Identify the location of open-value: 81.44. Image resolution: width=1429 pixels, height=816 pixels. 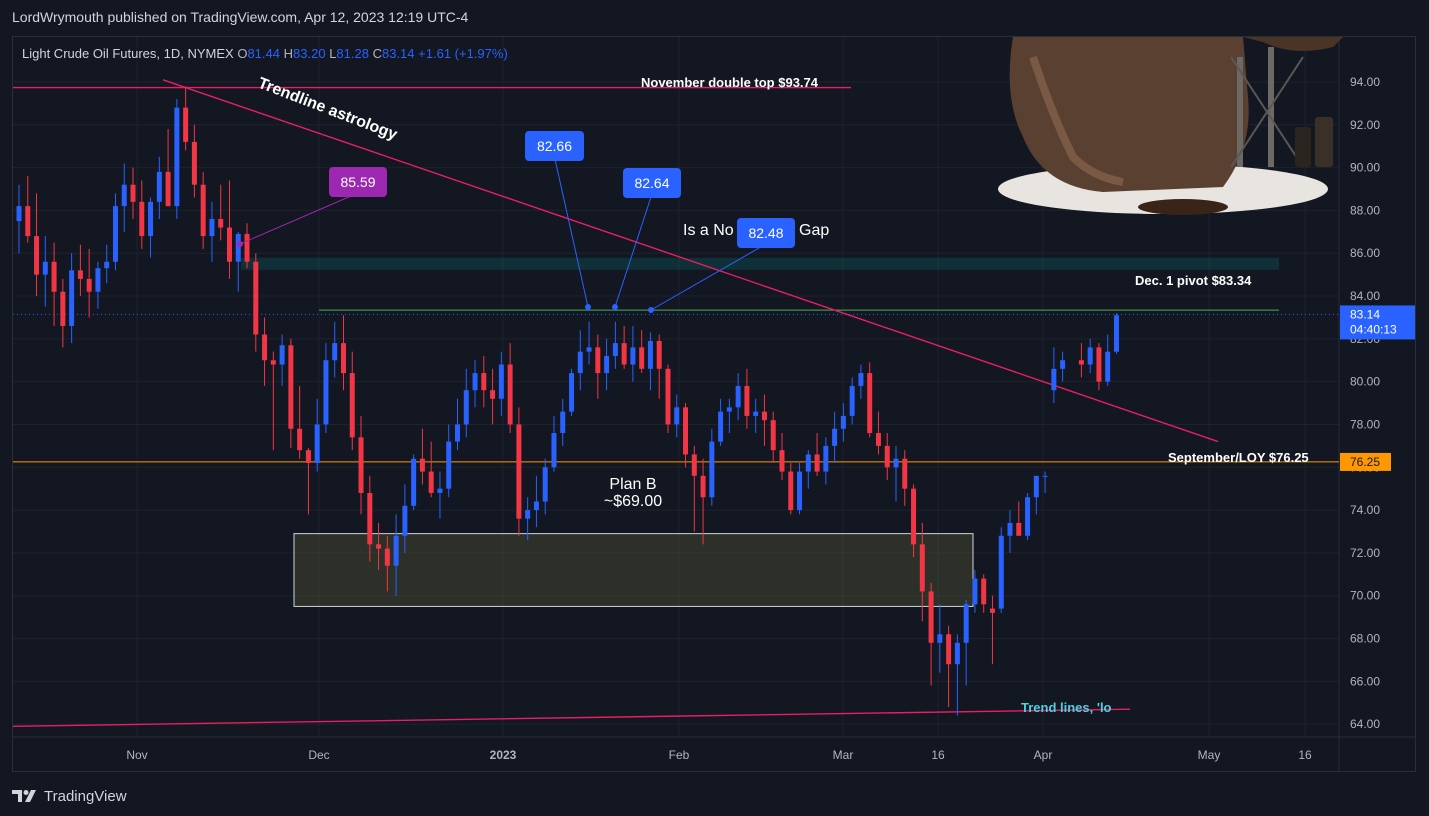
(263, 53).